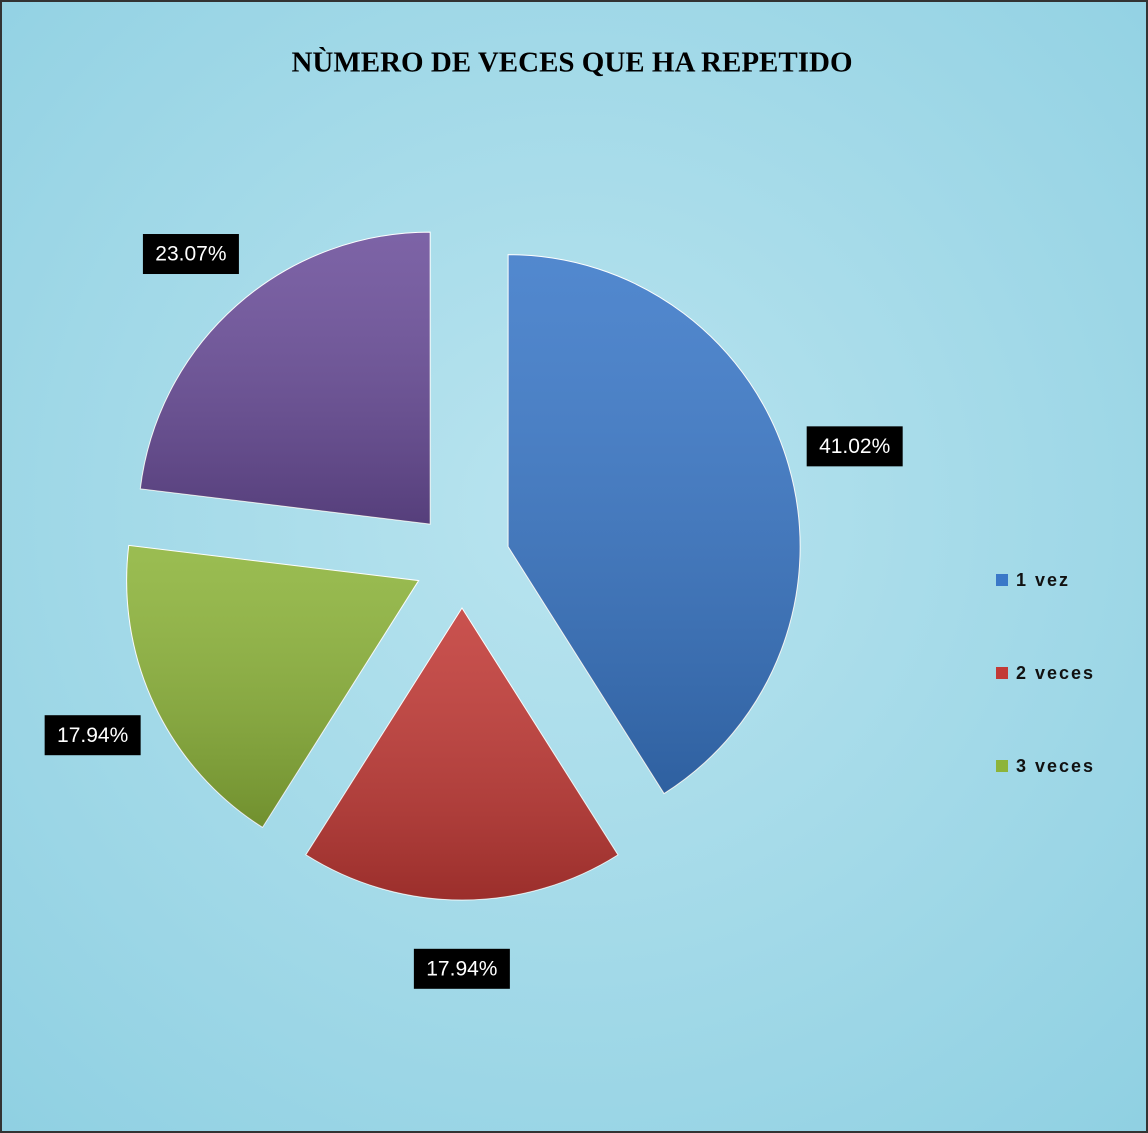 This screenshot has width=1148, height=1133. I want to click on data-label: 23.07%, so click(190, 254).